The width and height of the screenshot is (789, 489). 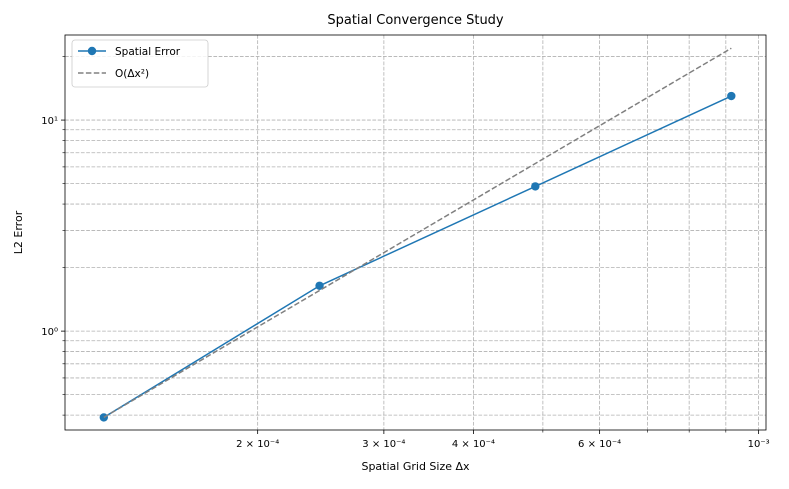 I want to click on x-tick-label: 4 × 10⁻⁴, so click(x=473, y=444).